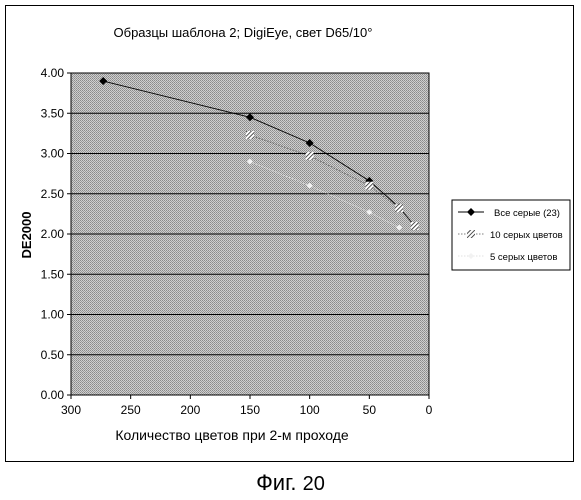  Describe the element at coordinates (53, 194) in the screenshot. I see `y-tick-label: 2.50` at that location.